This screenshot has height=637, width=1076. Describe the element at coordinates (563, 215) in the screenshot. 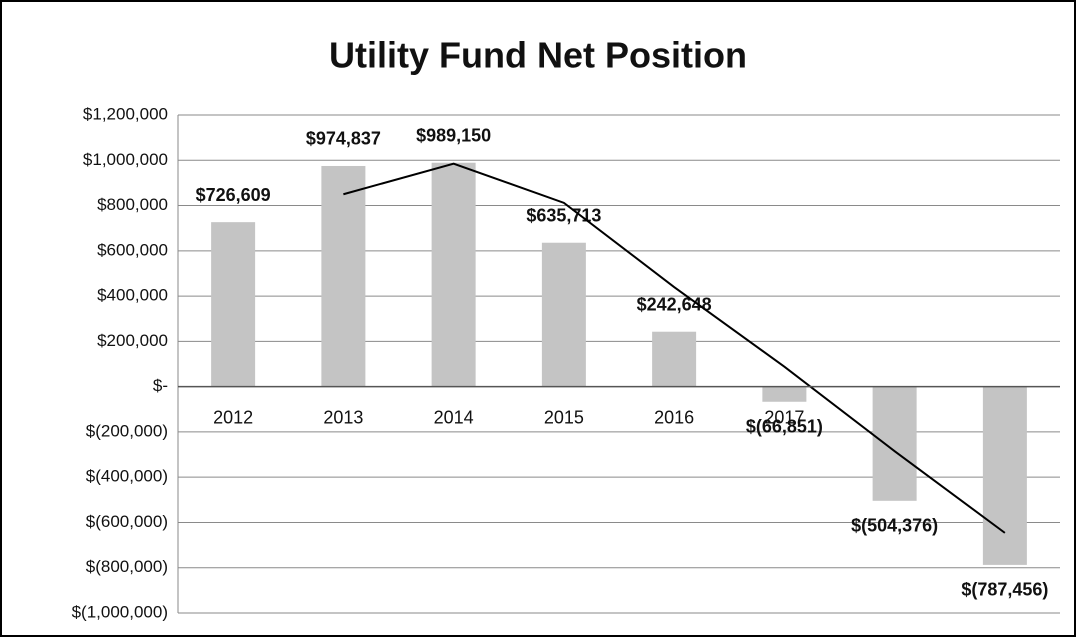

I see `data-label: $635,713` at that location.